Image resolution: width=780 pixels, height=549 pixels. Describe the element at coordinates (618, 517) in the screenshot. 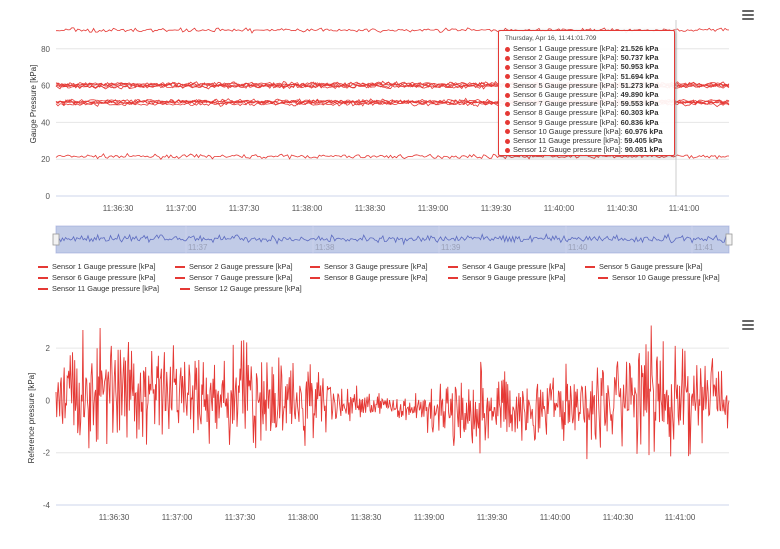

I see `bottom-x-tick-label: 11:40:30` at that location.